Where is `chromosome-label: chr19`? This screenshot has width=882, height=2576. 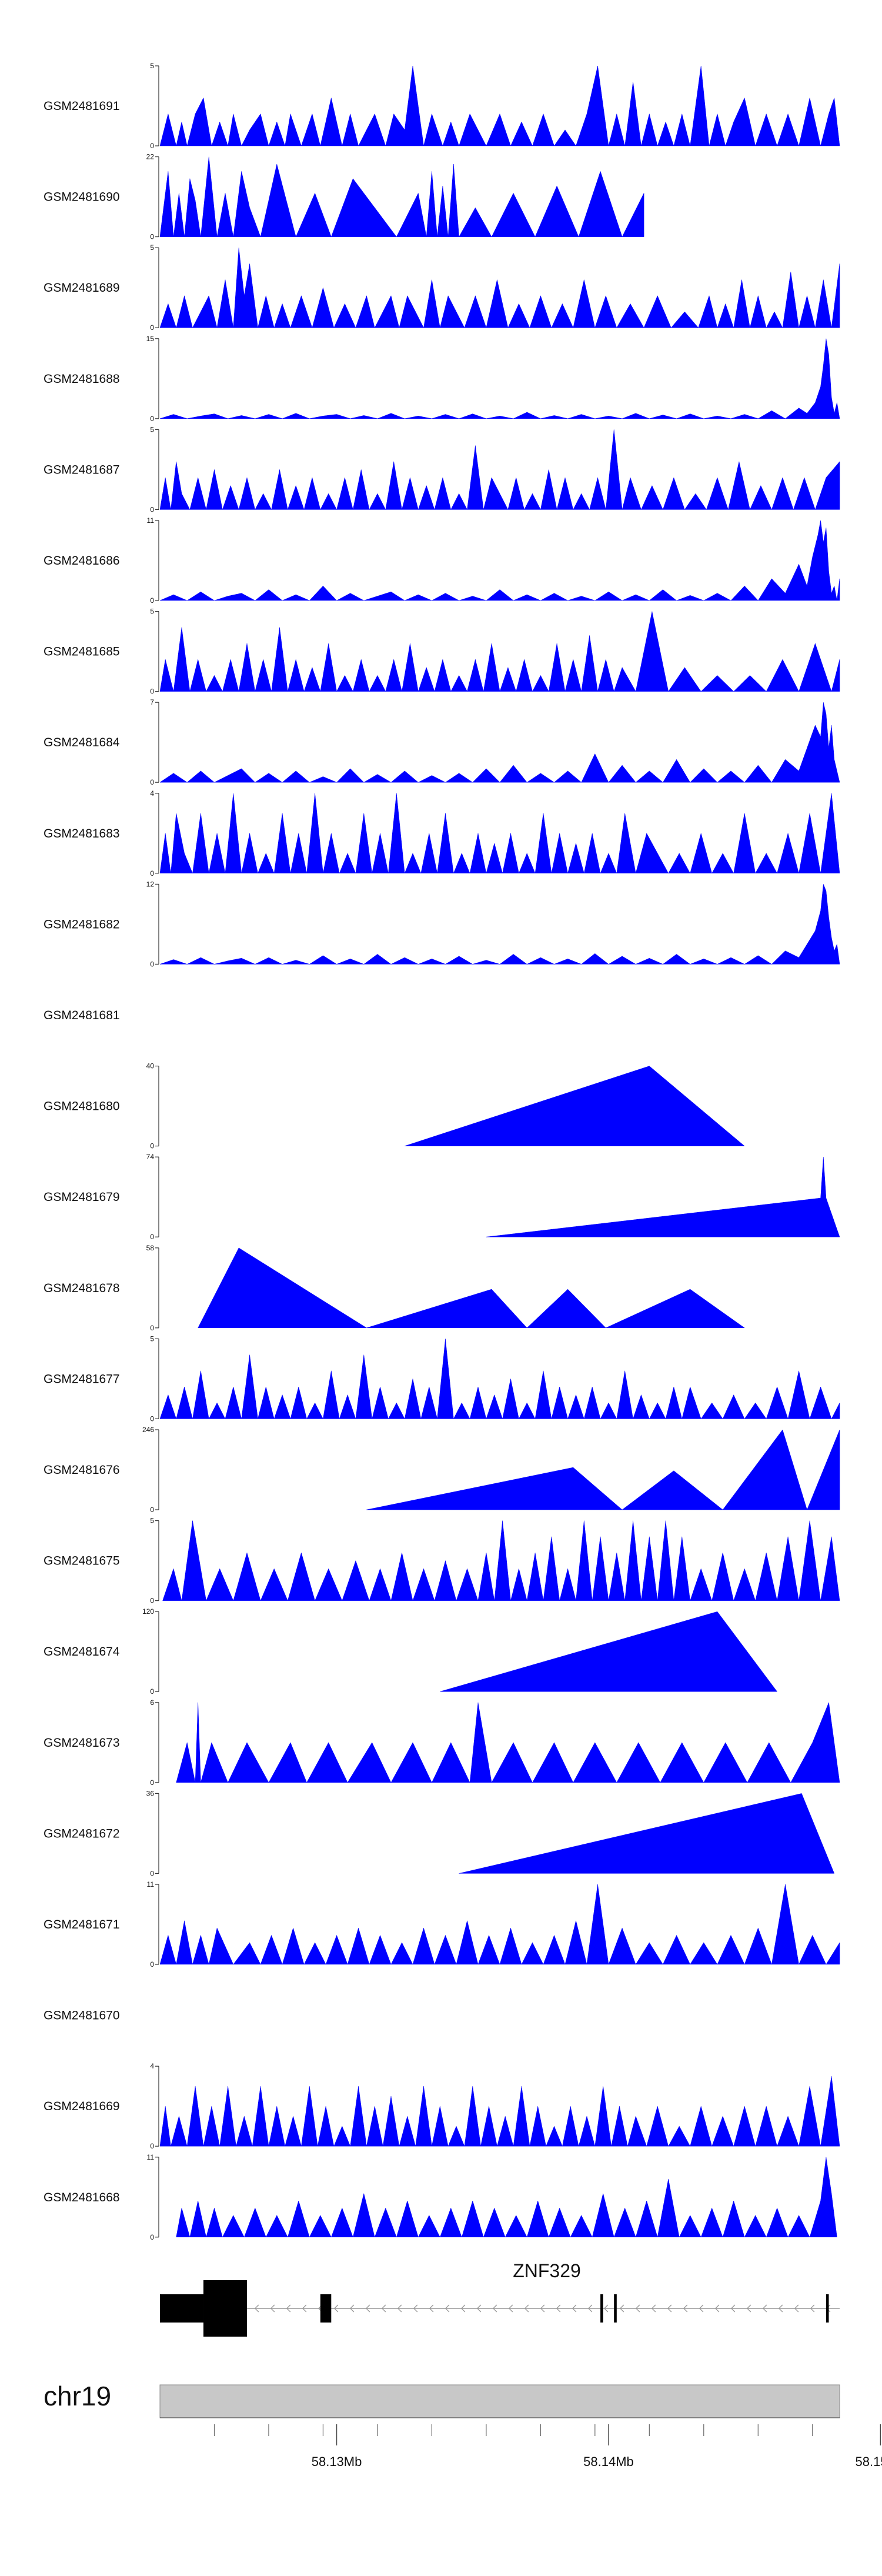
chromosome-label: chr19 is located at coordinates (77, 2396).